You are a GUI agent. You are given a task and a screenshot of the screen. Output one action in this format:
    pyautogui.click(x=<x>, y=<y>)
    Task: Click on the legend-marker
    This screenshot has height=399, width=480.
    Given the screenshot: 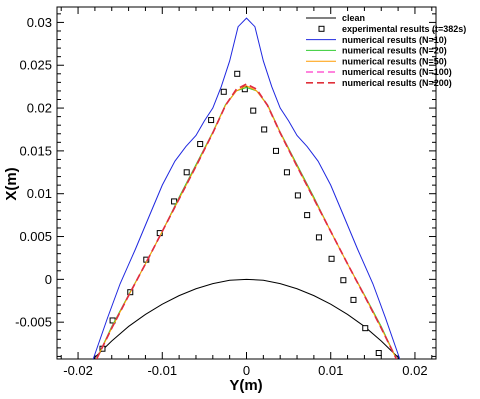 What is the action you would take?
    pyautogui.click(x=321, y=28)
    